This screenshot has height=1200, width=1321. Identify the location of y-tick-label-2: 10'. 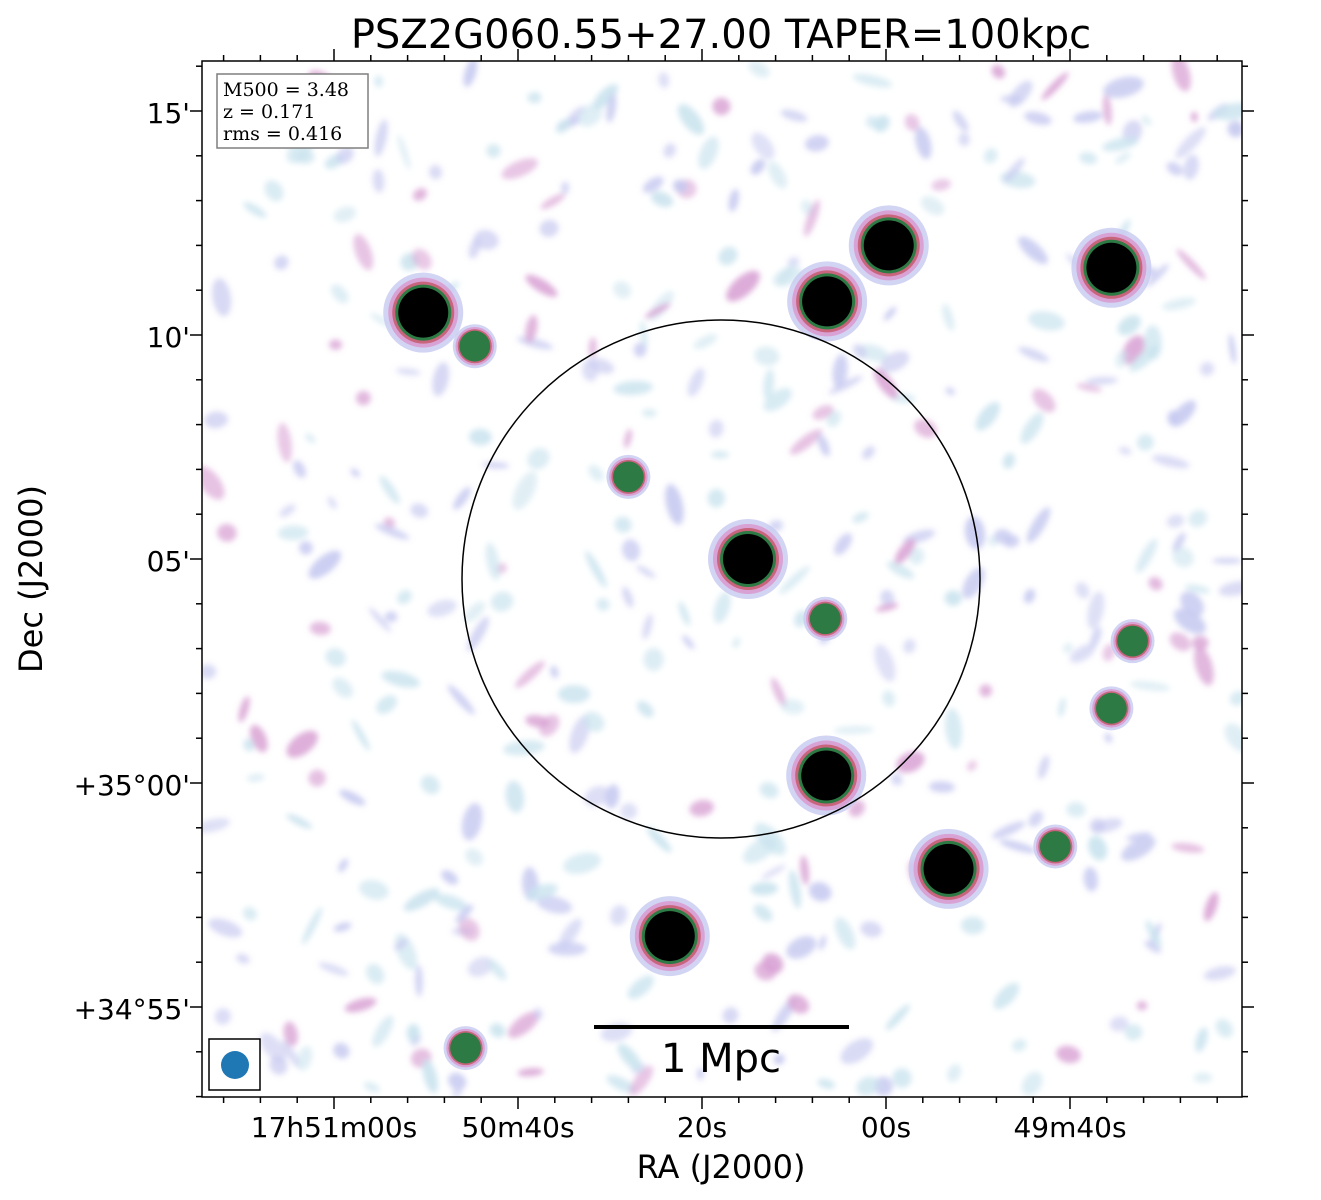
(168, 337).